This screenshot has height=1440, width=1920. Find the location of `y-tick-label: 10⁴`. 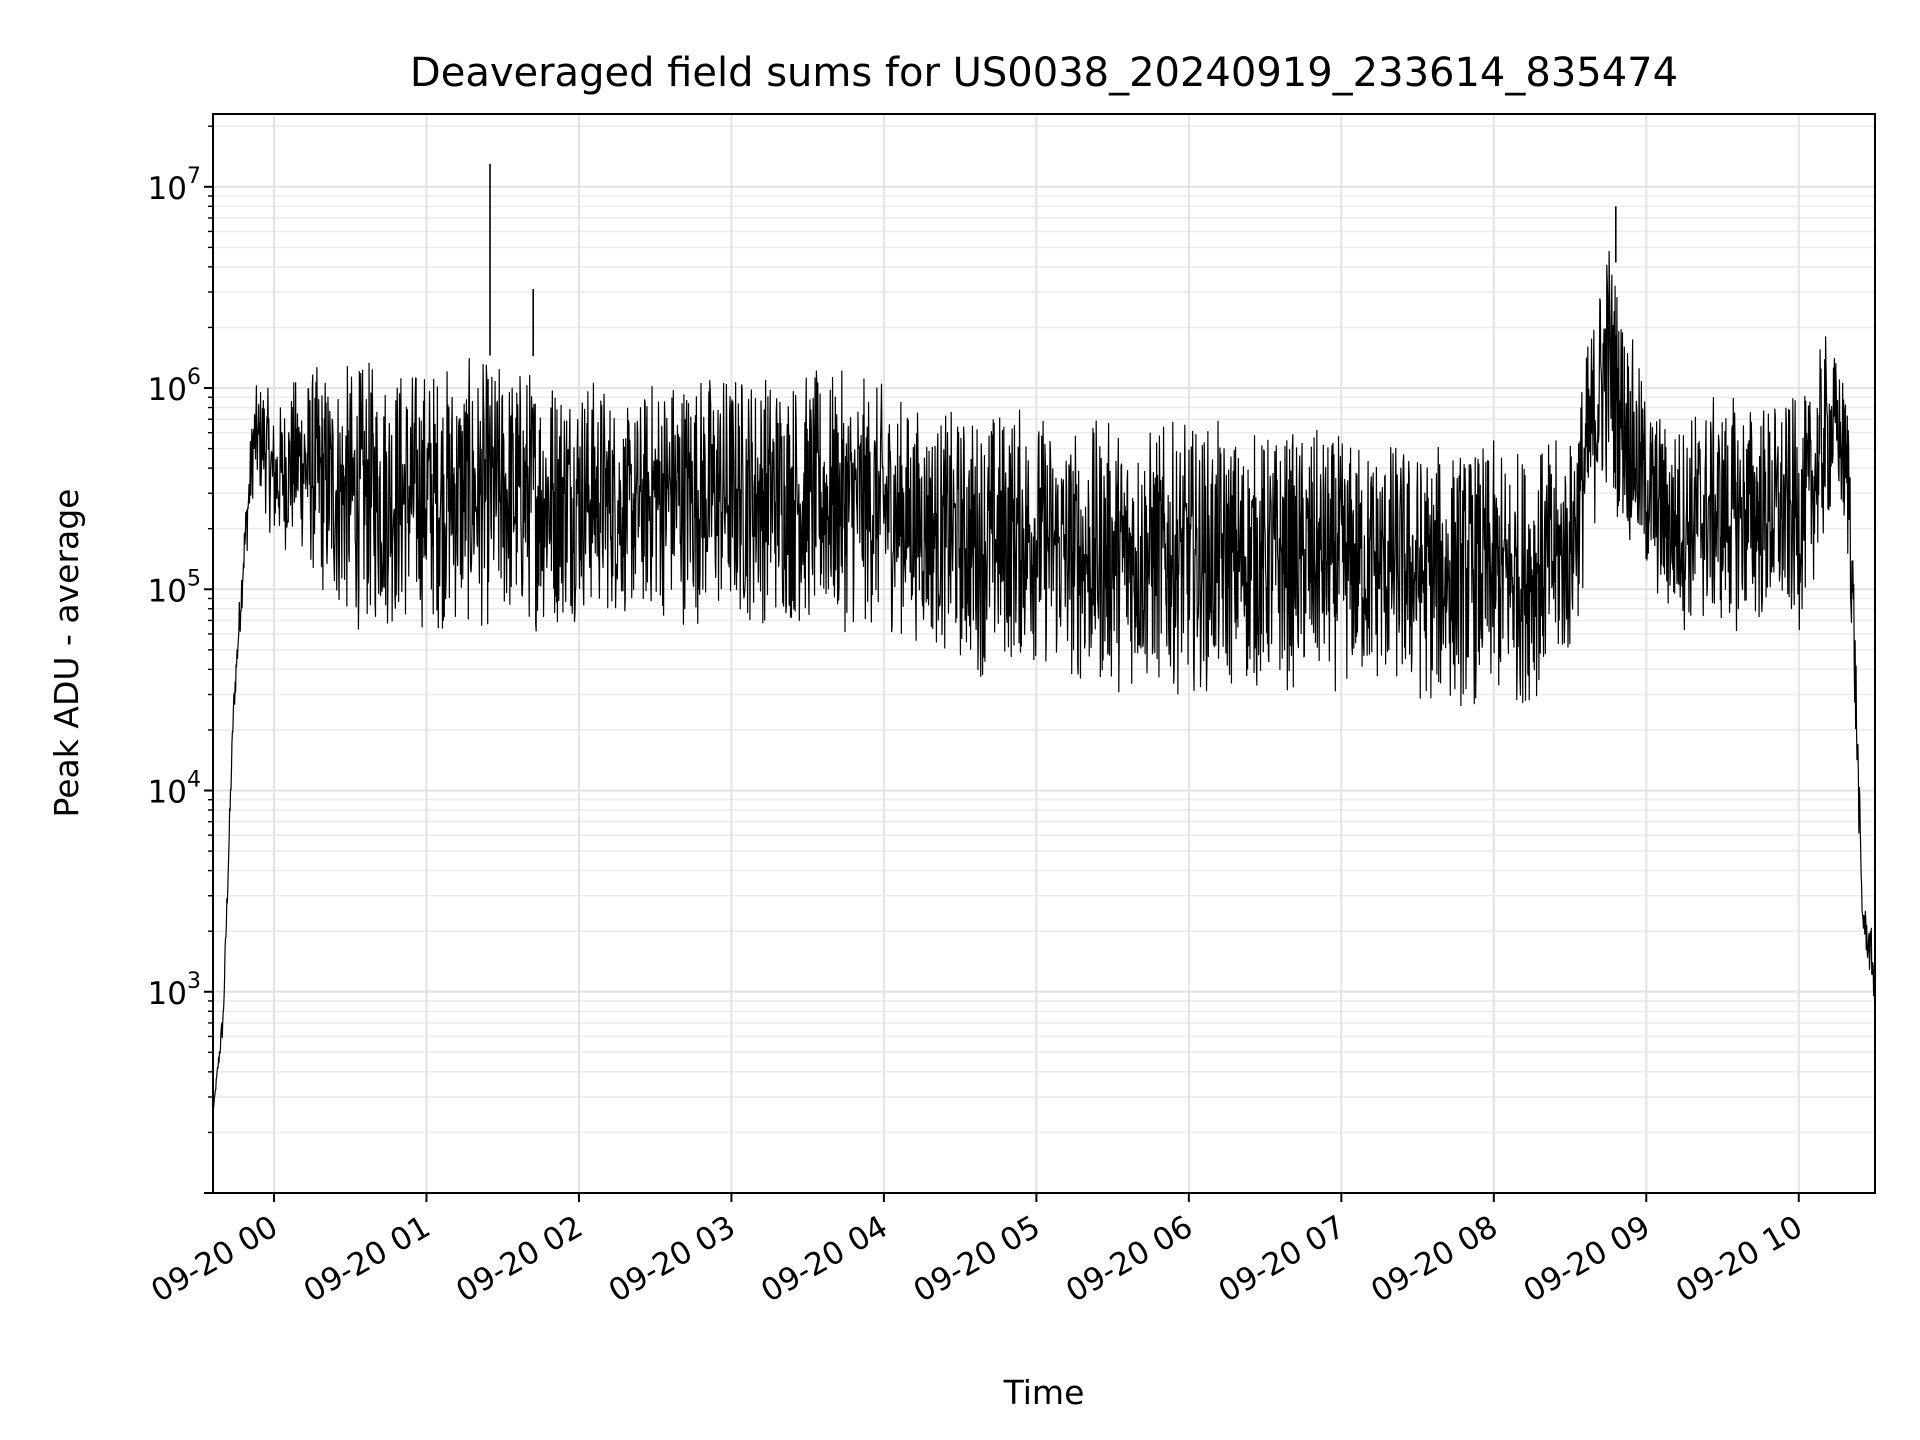

y-tick-label: 10⁴ is located at coordinates (174, 789).